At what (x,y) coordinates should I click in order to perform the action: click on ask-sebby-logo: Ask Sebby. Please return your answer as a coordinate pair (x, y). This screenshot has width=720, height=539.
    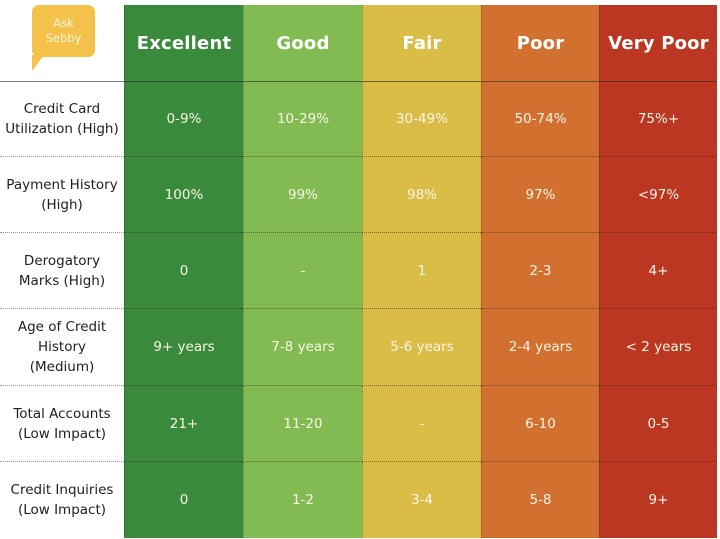
    Looking at the image, I should click on (63, 31).